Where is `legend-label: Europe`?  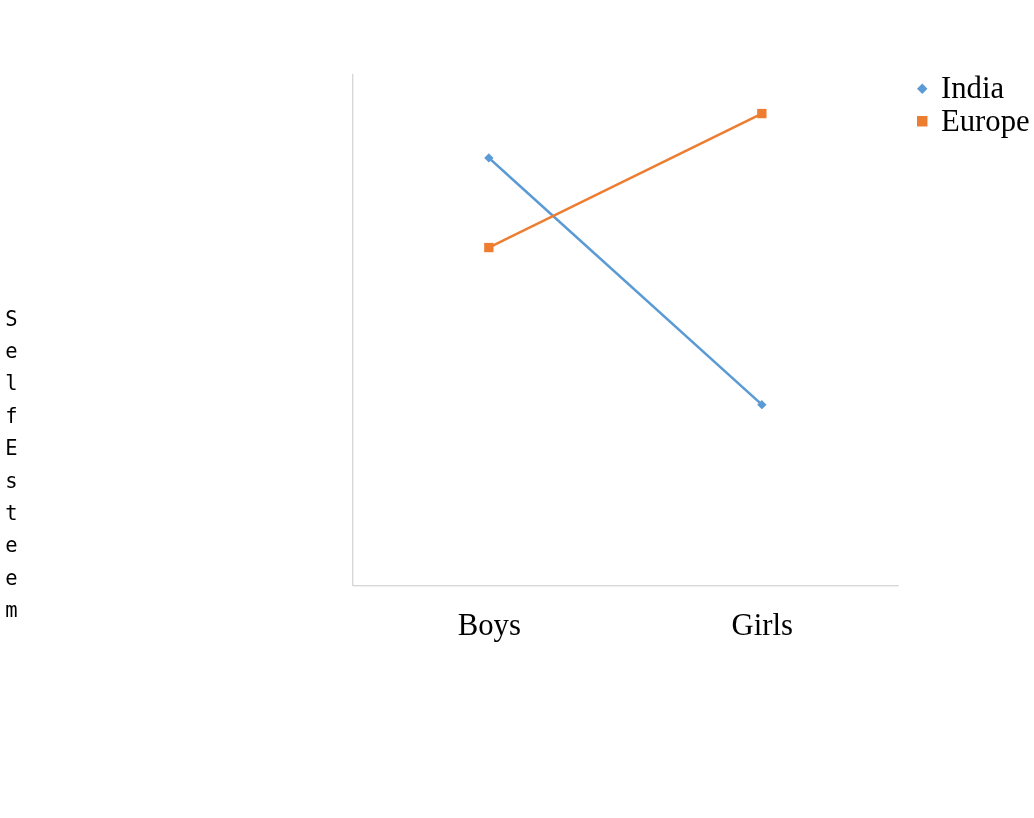 legend-label: Europe is located at coordinates (985, 120).